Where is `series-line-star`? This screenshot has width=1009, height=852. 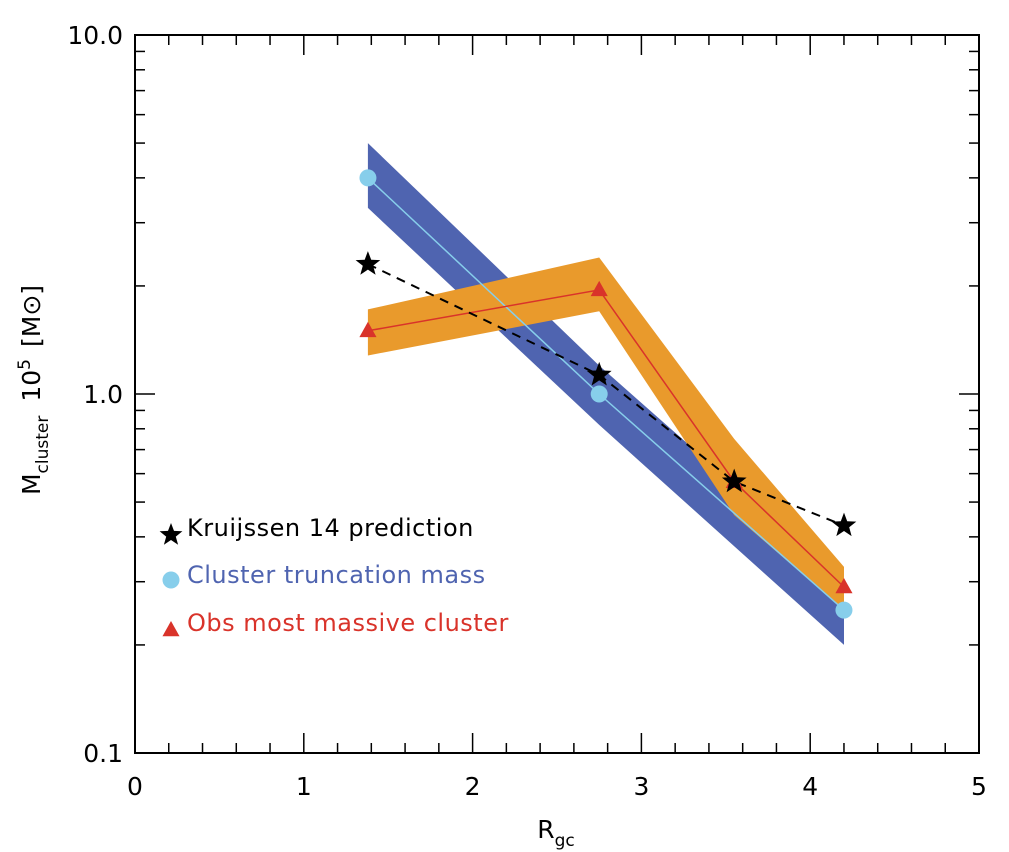 series-line-star is located at coordinates (606, 395).